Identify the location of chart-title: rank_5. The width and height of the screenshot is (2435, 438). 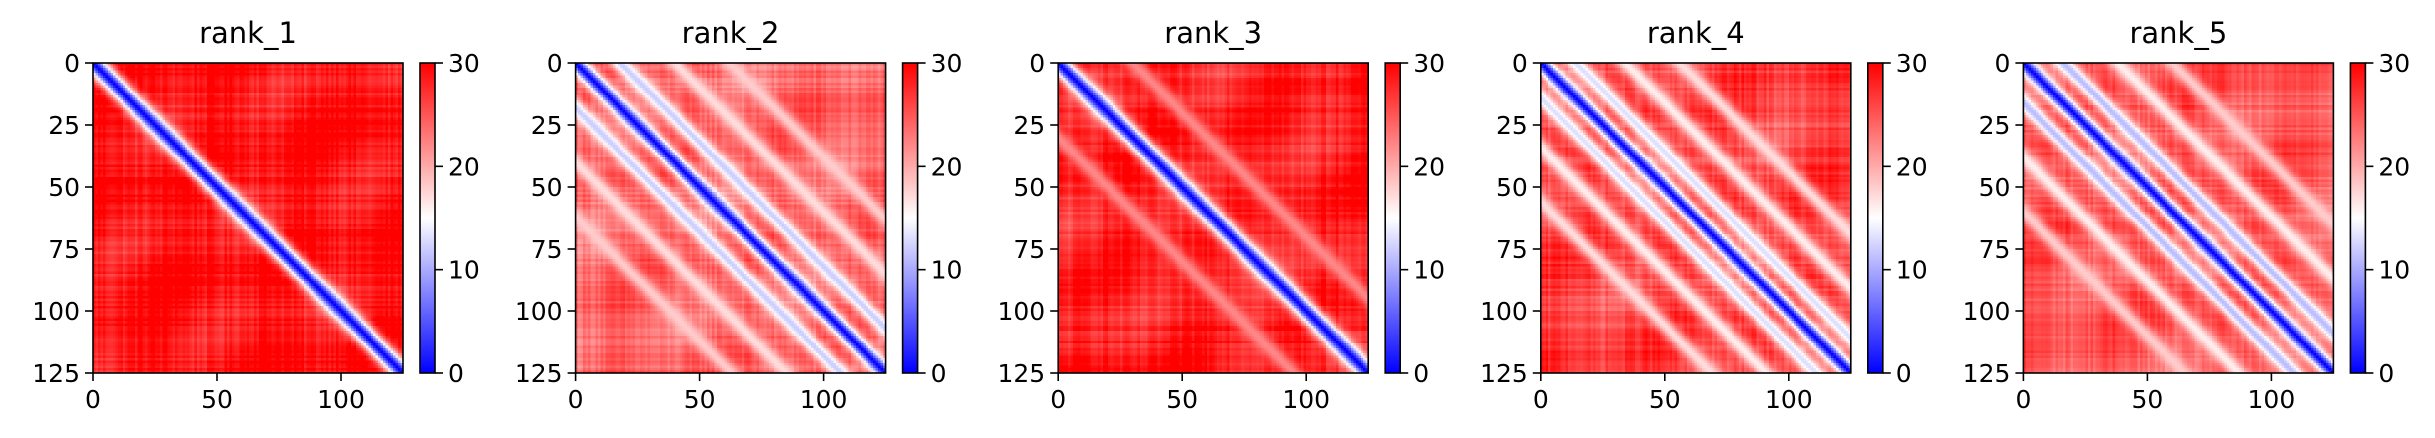
(2178, 33).